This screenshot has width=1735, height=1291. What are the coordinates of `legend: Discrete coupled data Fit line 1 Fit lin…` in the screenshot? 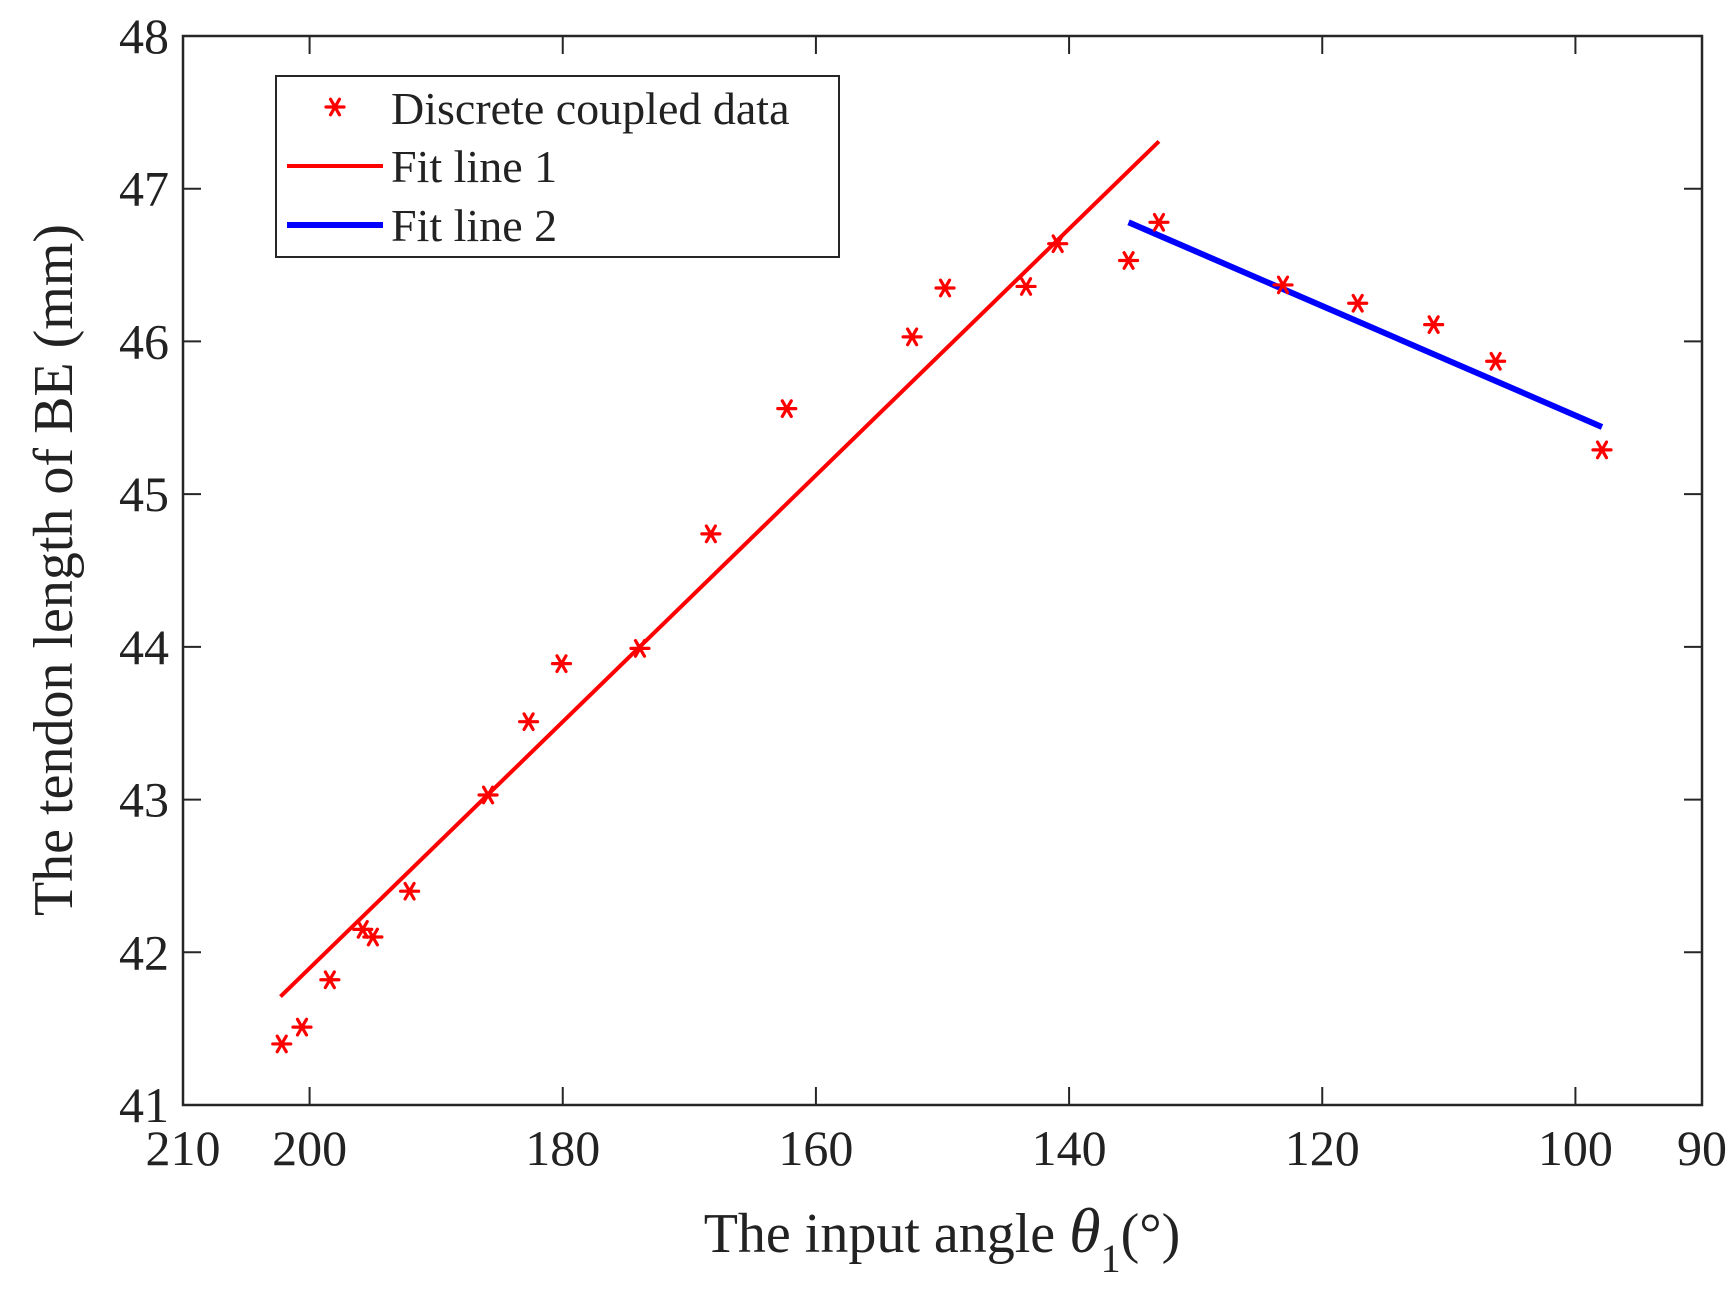 It's located at (557, 166).